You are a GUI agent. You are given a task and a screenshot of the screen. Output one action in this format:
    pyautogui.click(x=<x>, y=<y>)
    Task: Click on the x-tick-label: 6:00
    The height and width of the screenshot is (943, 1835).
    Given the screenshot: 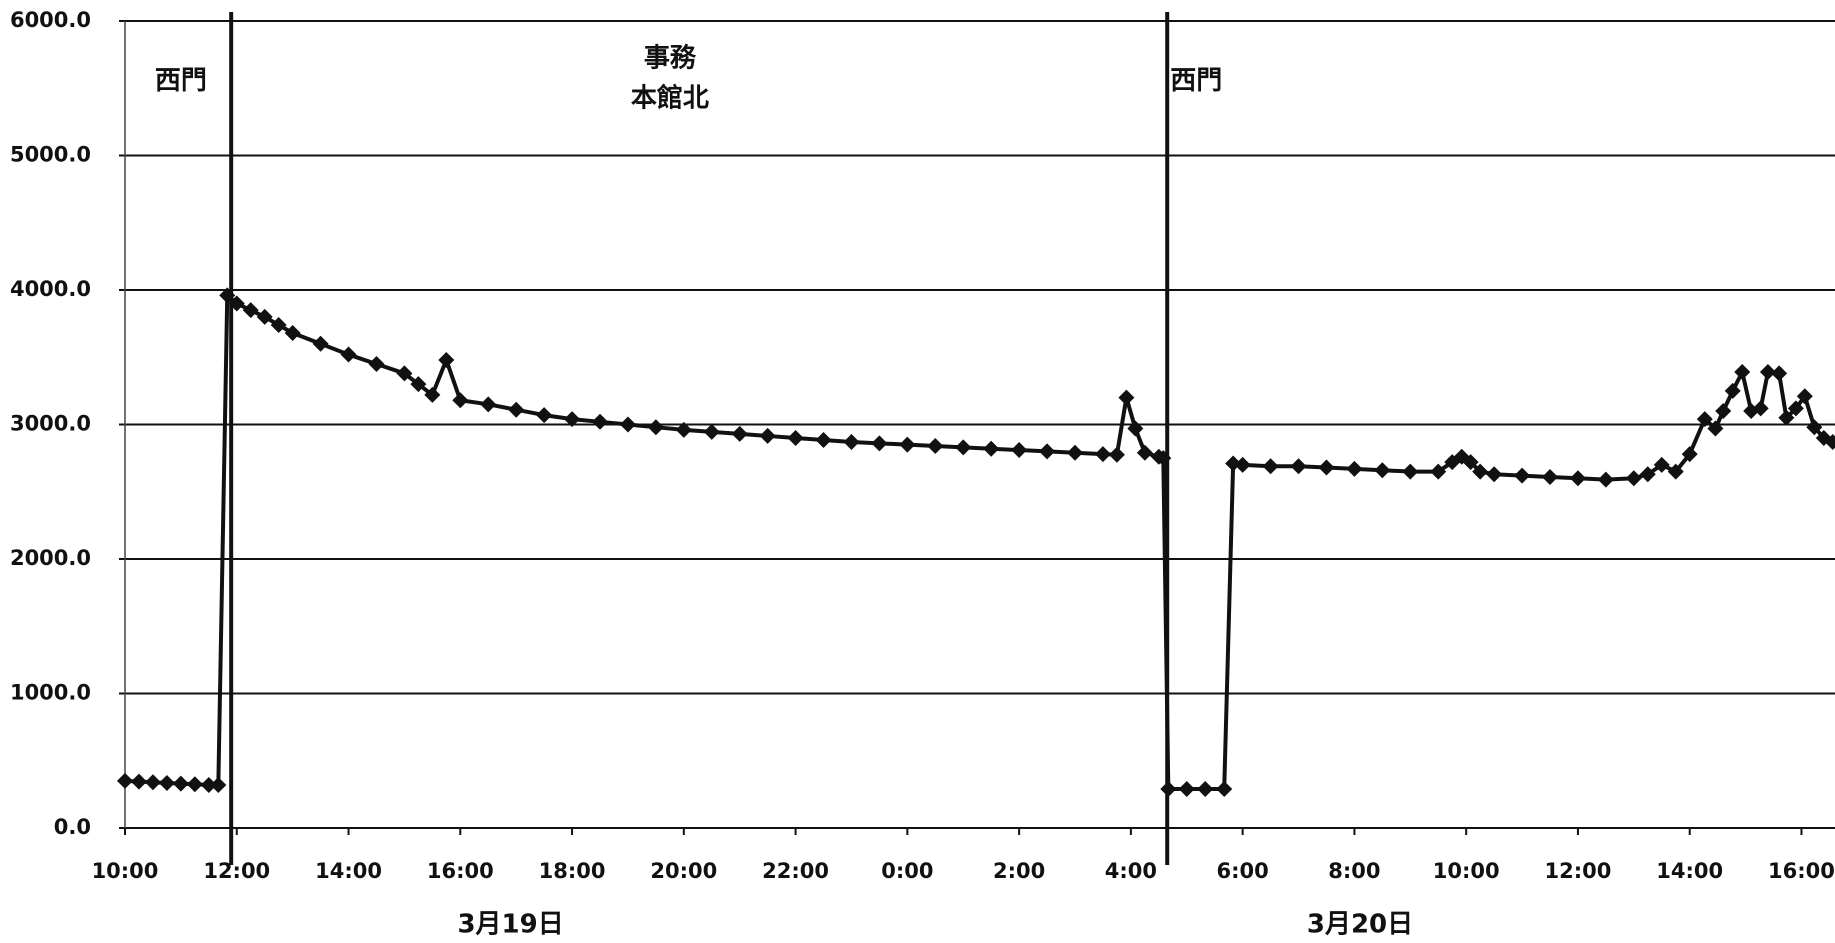 What is the action you would take?
    pyautogui.click(x=1243, y=871)
    